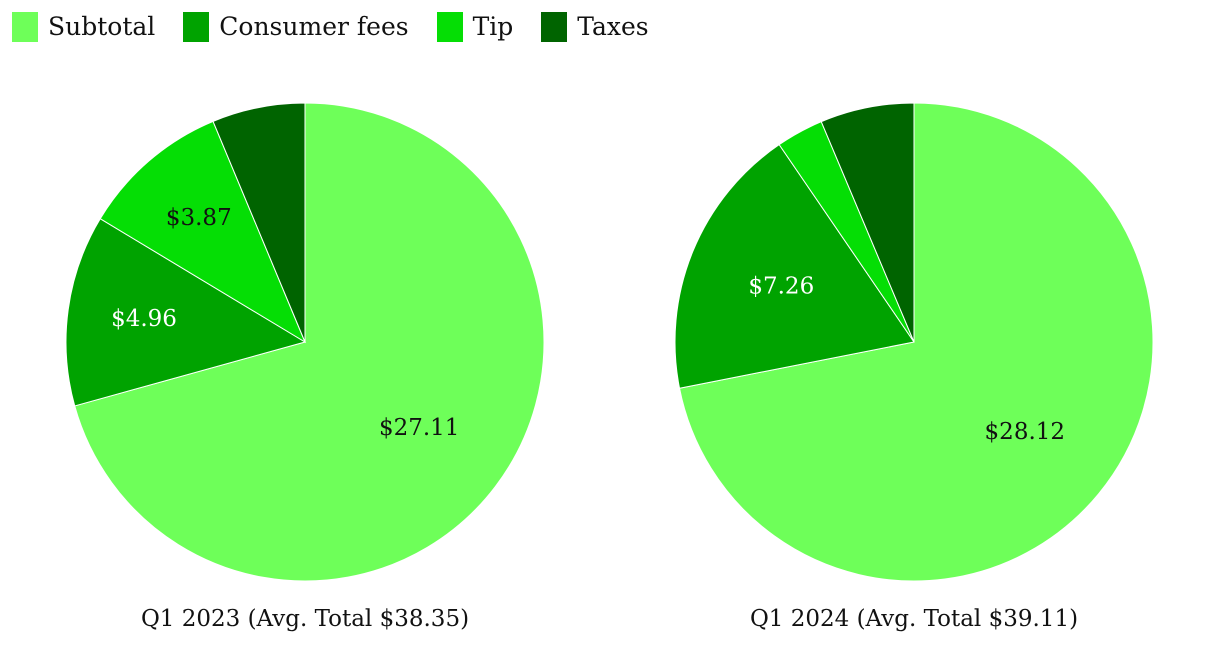 Image resolution: width=1220 pixels, height=666 pixels. What do you see at coordinates (914, 619) in the screenshot?
I see `pie-title-2: Q1 2024 (Avg. Total $39.11)` at bounding box center [914, 619].